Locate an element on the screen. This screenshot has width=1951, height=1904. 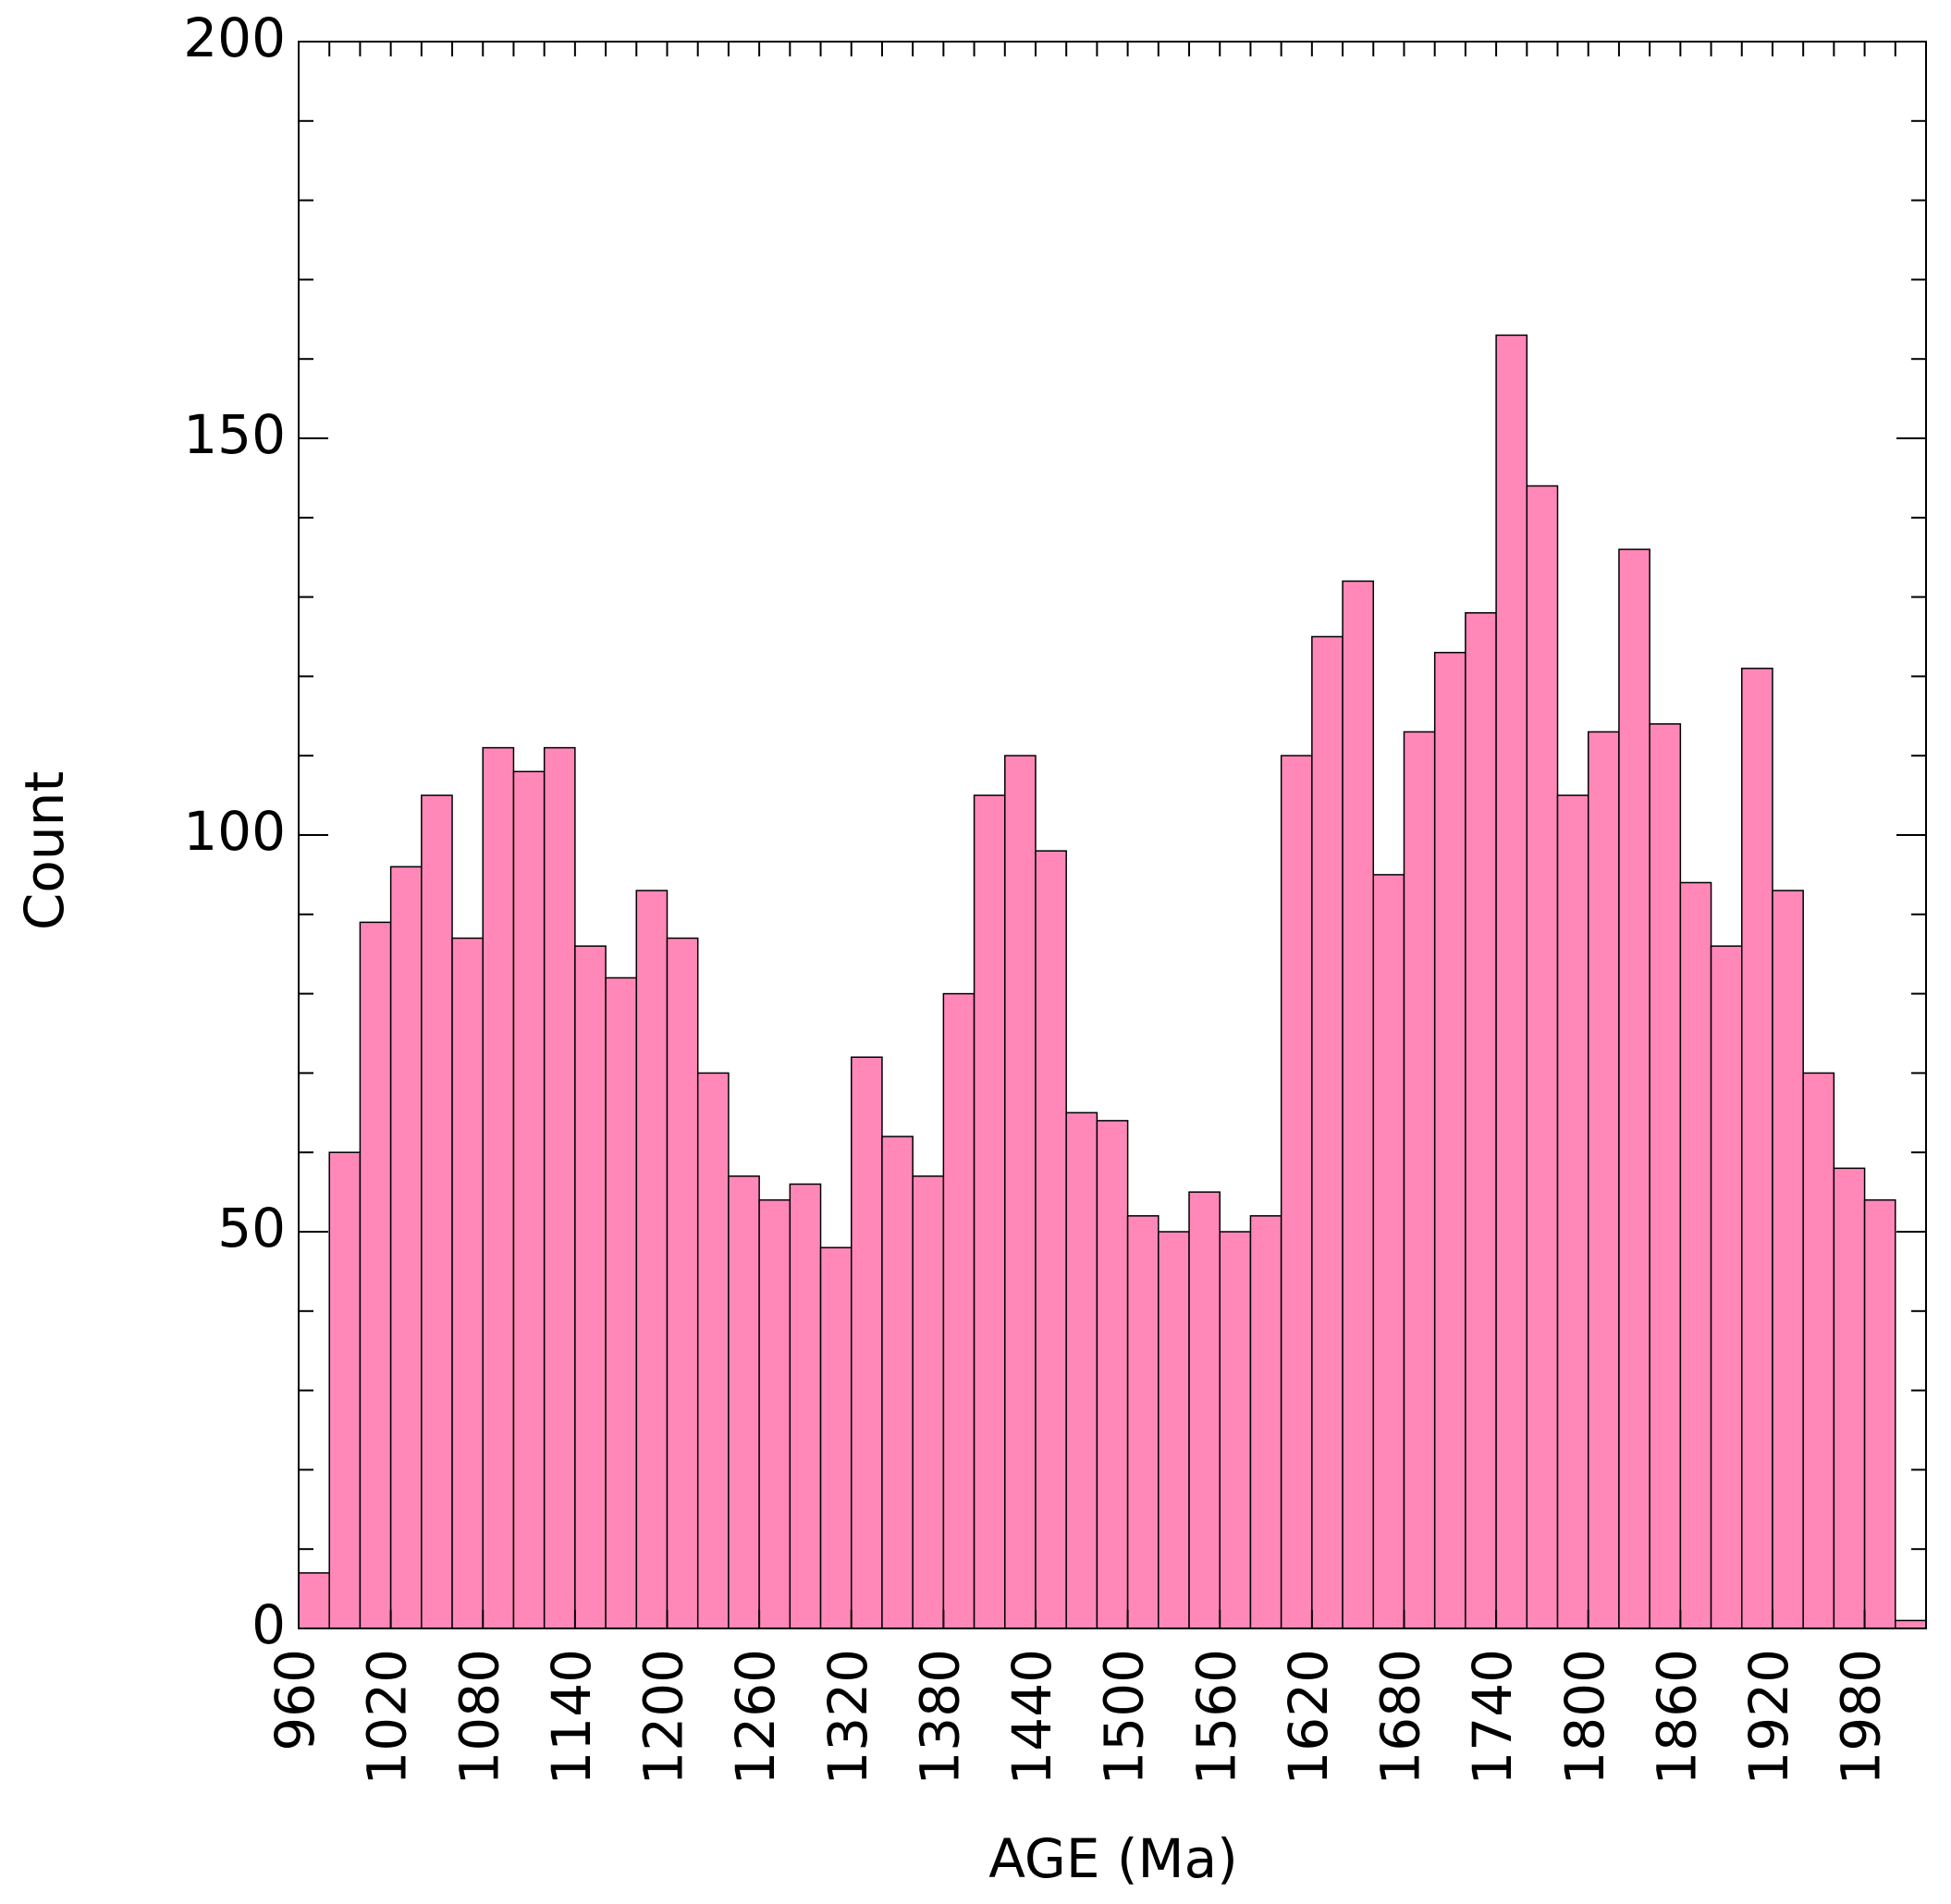
x-tick-label: 1320 is located at coordinates (848, 1717).